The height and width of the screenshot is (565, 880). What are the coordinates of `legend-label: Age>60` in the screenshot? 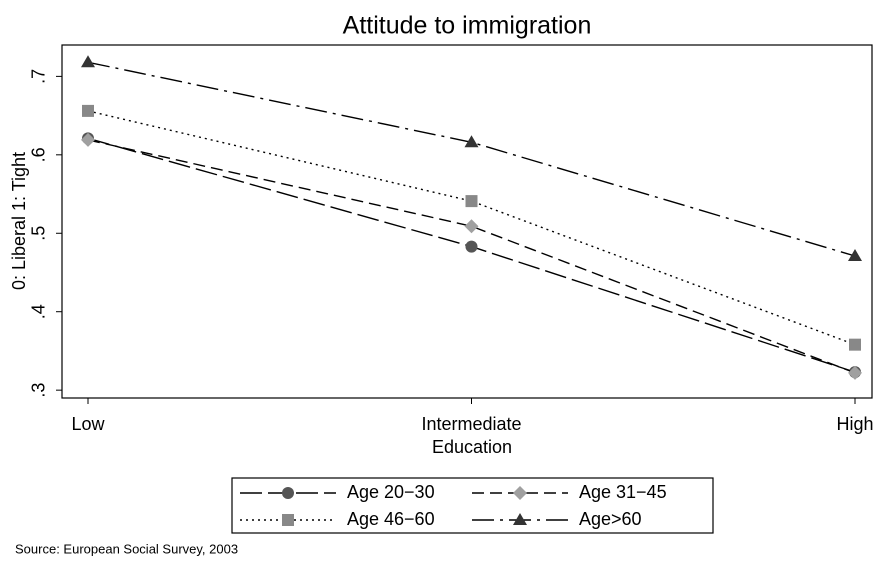 It's located at (610, 519).